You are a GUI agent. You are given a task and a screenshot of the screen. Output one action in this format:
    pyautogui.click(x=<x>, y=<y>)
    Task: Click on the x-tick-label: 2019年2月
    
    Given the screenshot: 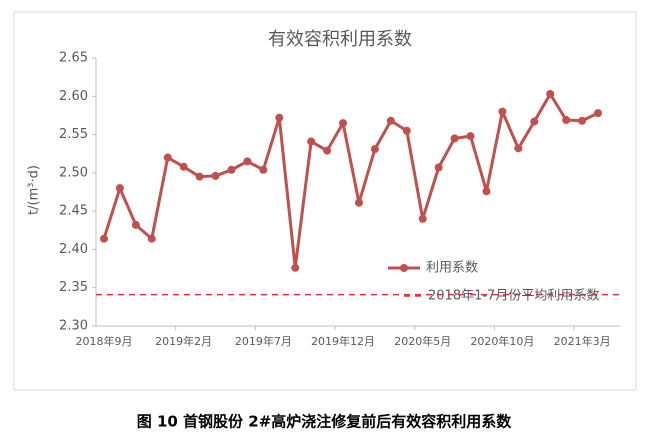 What is the action you would take?
    pyautogui.click(x=183, y=341)
    